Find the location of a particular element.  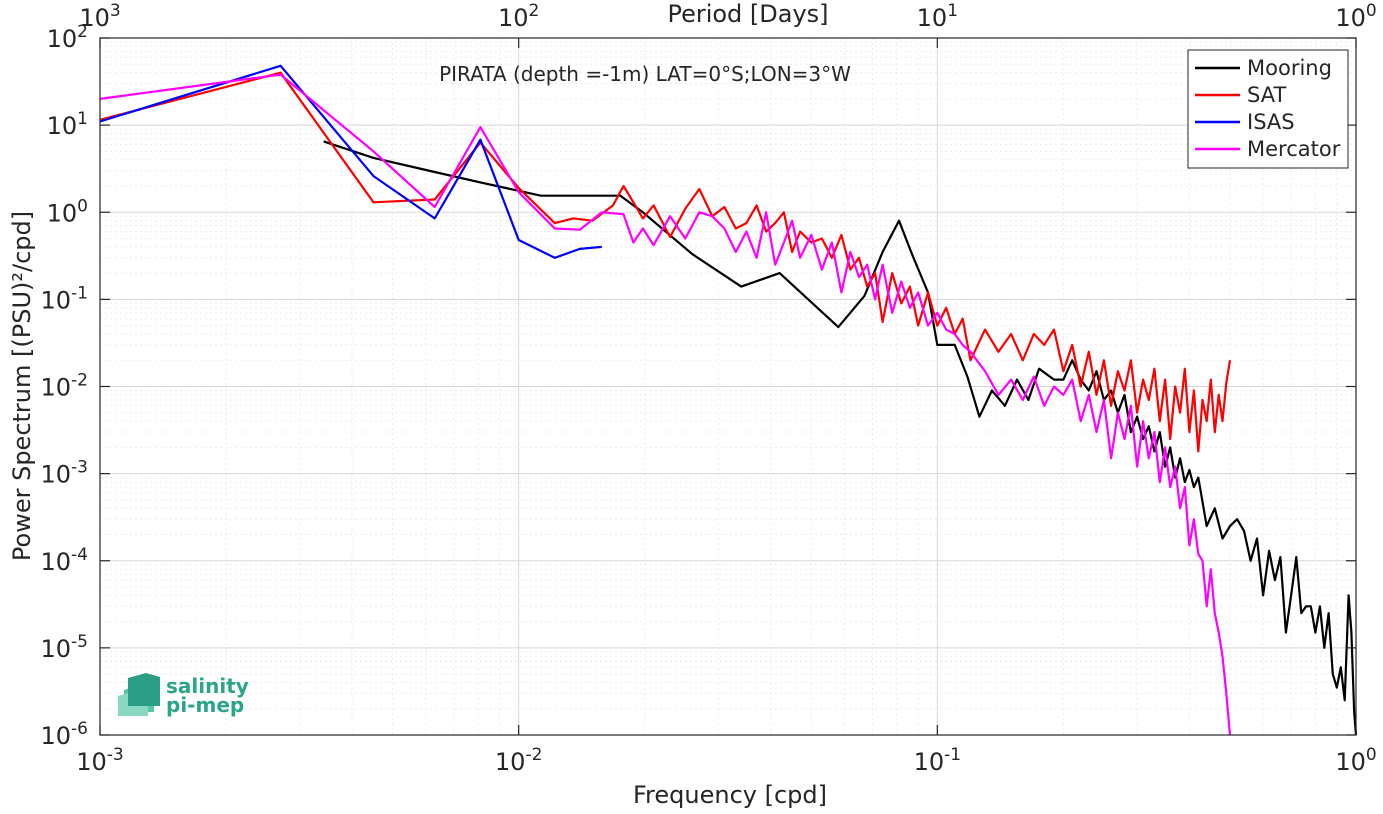

legend-label-isas: ISAS is located at coordinates (1271, 122).